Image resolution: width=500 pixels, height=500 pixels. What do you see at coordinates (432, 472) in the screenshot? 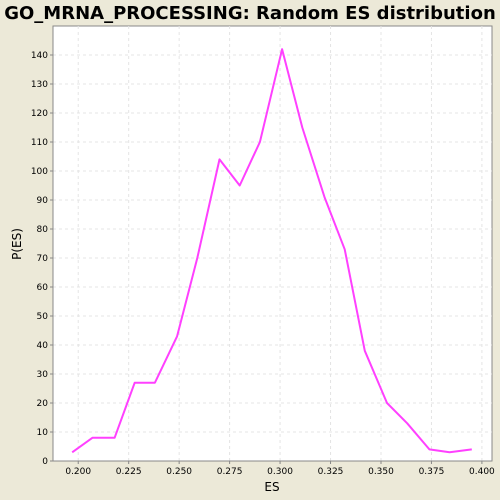
I see `x-tick-label: 0.375` at bounding box center [432, 472].